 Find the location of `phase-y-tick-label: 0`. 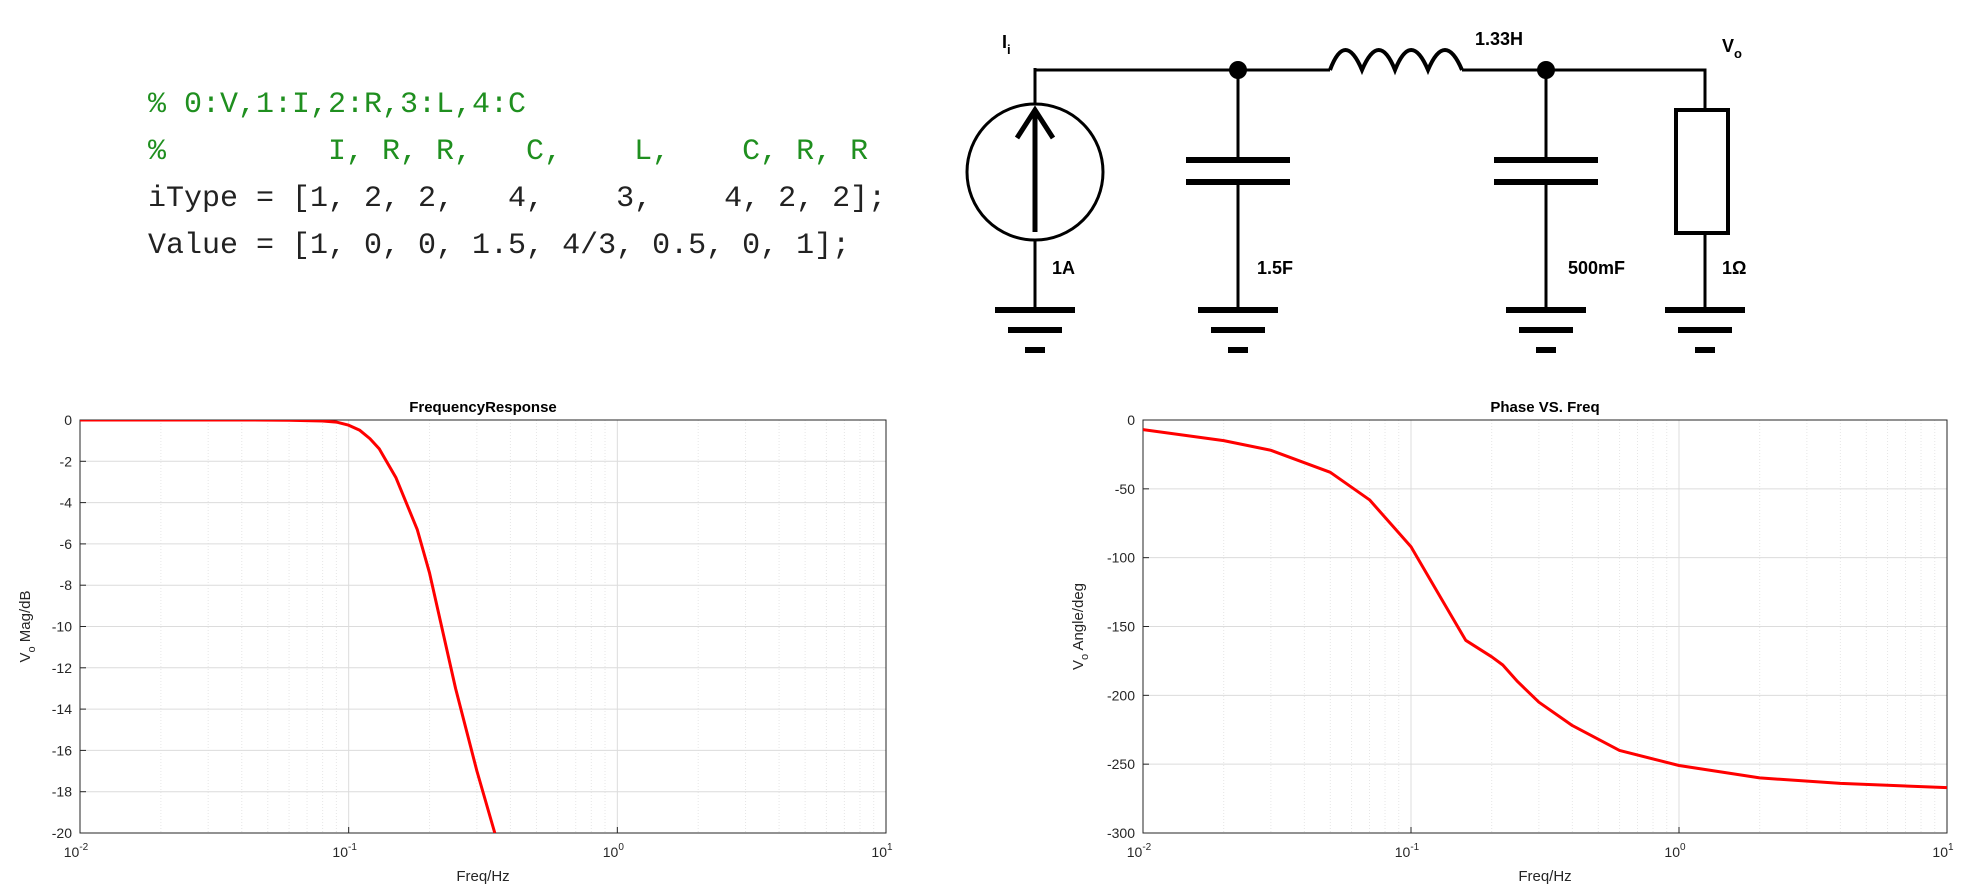

phase-y-tick-label: 0 is located at coordinates (1131, 420).